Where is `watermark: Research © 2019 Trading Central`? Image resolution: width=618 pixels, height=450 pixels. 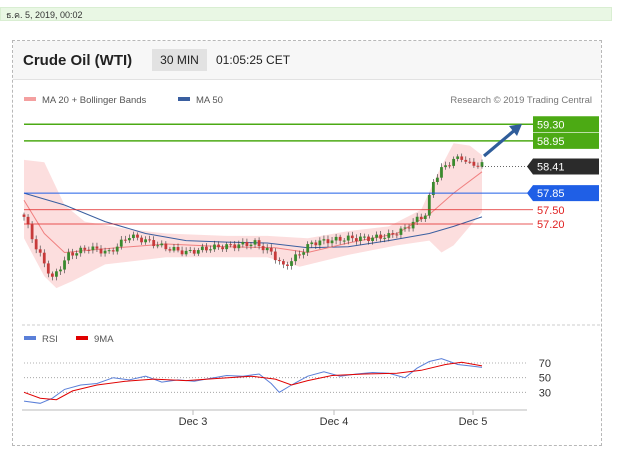
watermark: Research © 2019 Trading Central is located at coordinates (521, 100).